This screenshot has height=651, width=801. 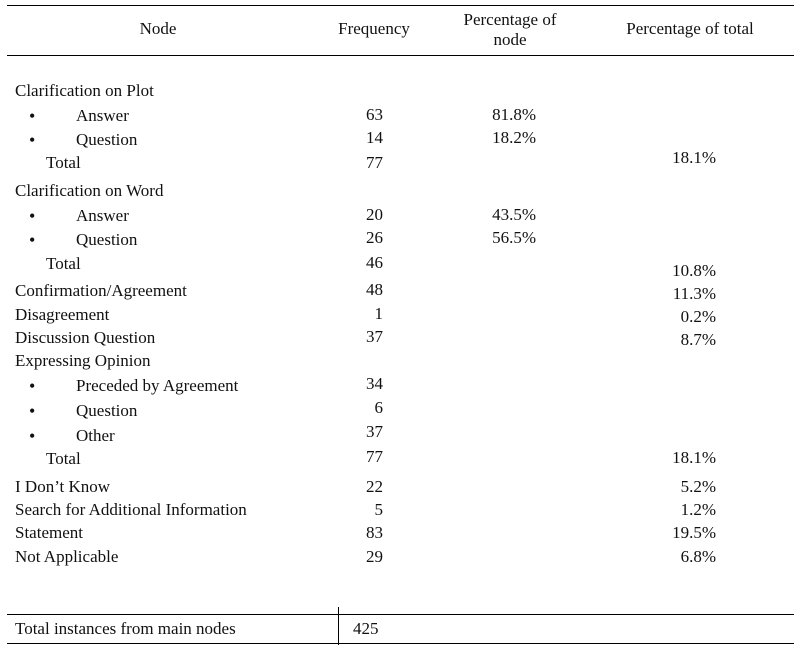 What do you see at coordinates (125, 628) in the screenshot?
I see `footer-total-label: Total instances from main nodes` at bounding box center [125, 628].